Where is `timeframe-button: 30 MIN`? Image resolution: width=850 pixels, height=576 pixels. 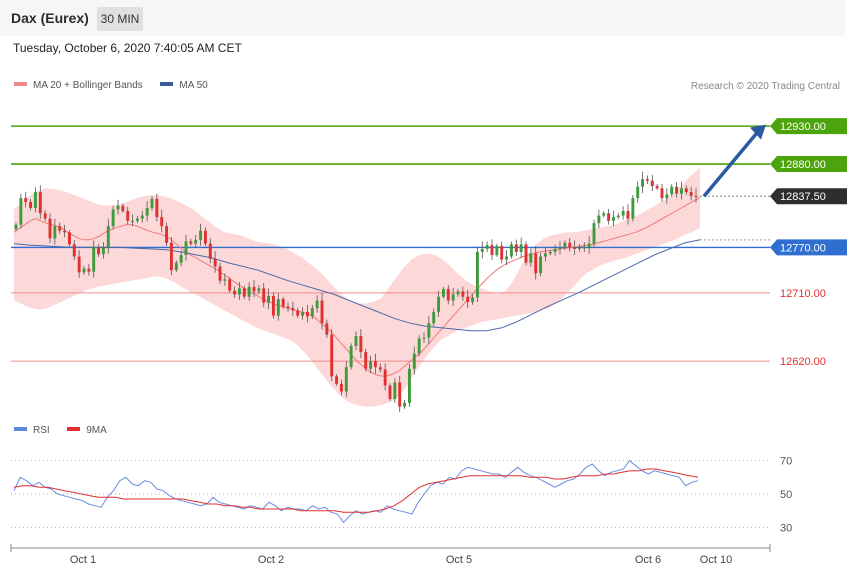
timeframe-button: 30 MIN is located at coordinates (120, 19).